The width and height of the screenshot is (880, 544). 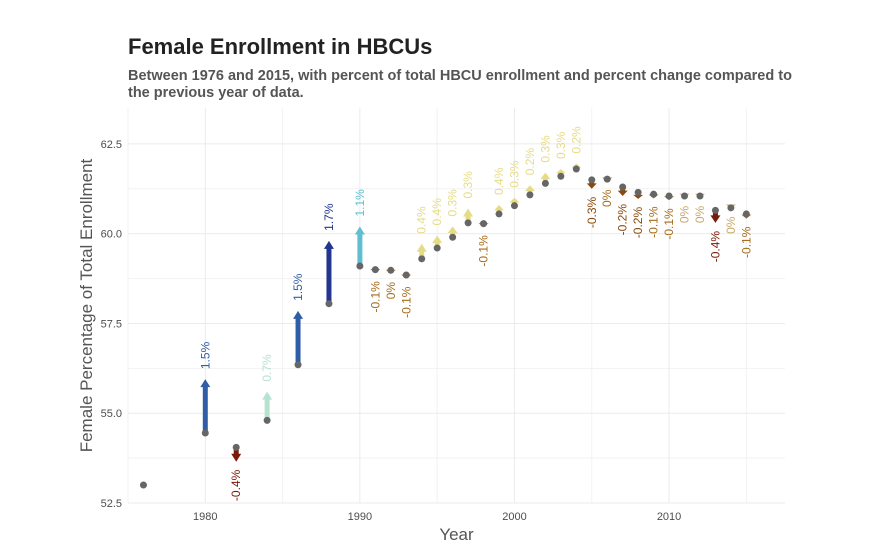 I want to click on change-label: 1.1%, so click(x=360, y=203).